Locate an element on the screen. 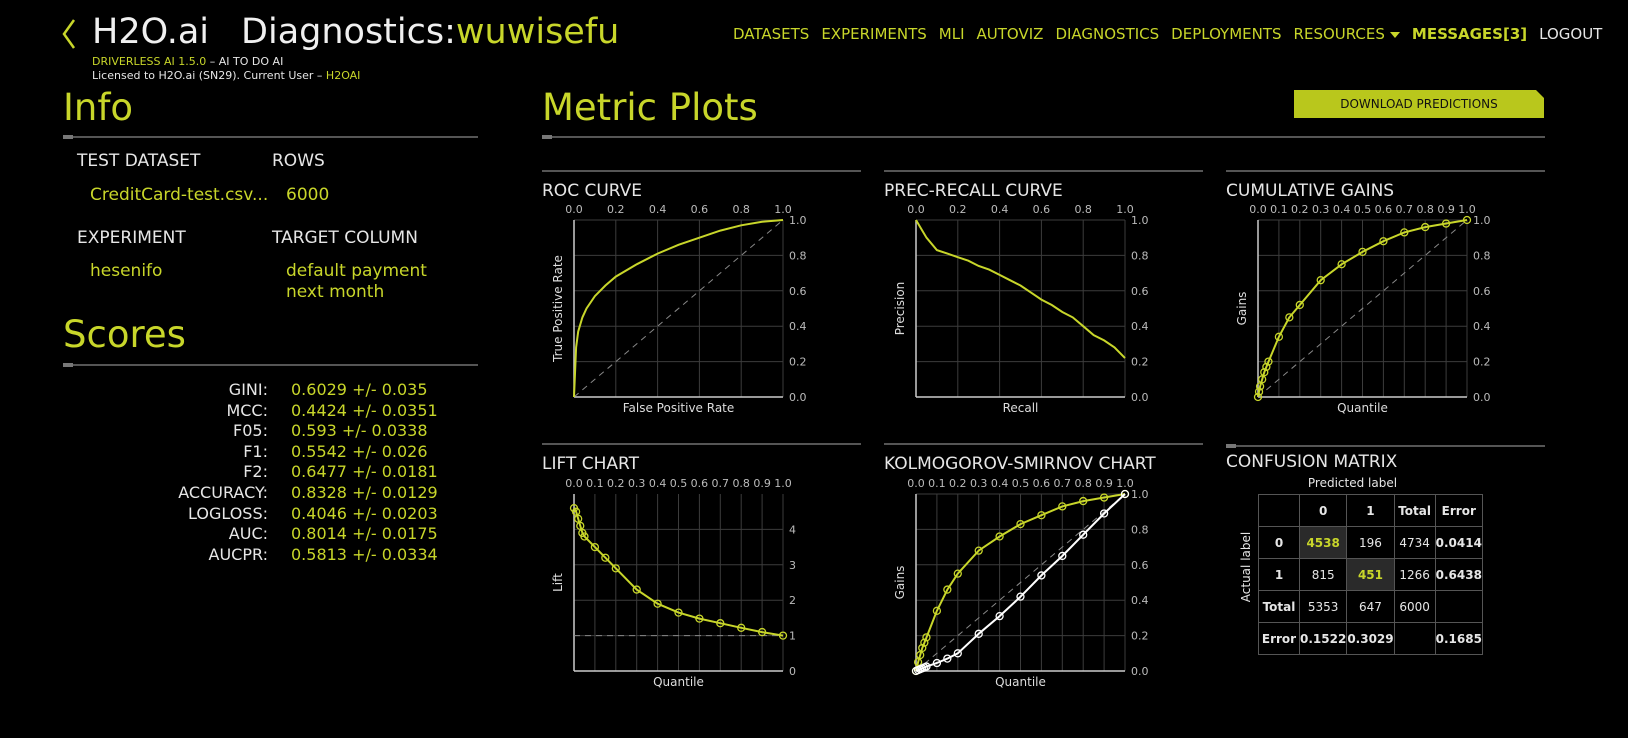 Image resolution: width=1628 pixels, height=738 pixels. y-axis-label: Lift is located at coordinates (558, 582).